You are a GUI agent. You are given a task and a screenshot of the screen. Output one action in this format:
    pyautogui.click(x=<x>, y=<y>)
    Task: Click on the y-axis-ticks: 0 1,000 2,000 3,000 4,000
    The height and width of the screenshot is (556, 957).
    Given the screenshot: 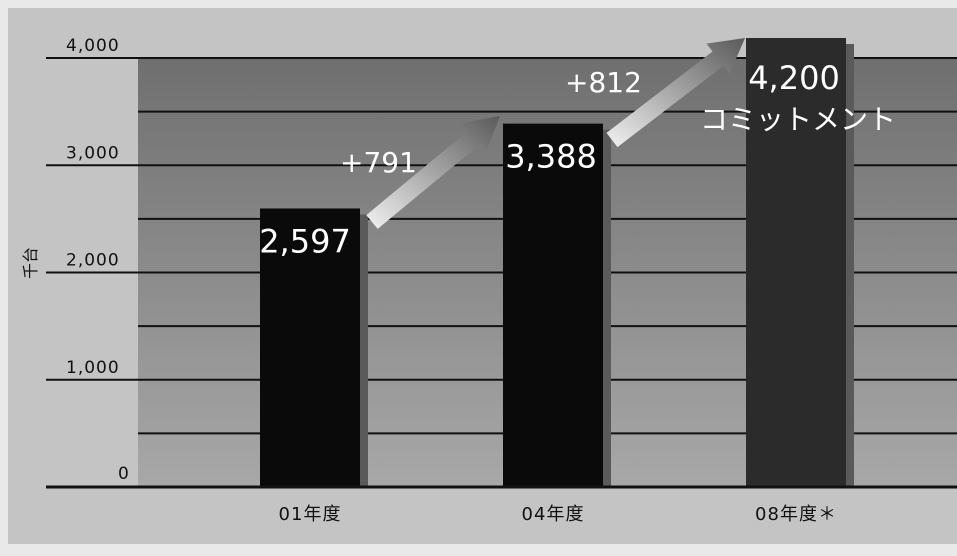 What is the action you would take?
    pyautogui.click(x=98, y=260)
    